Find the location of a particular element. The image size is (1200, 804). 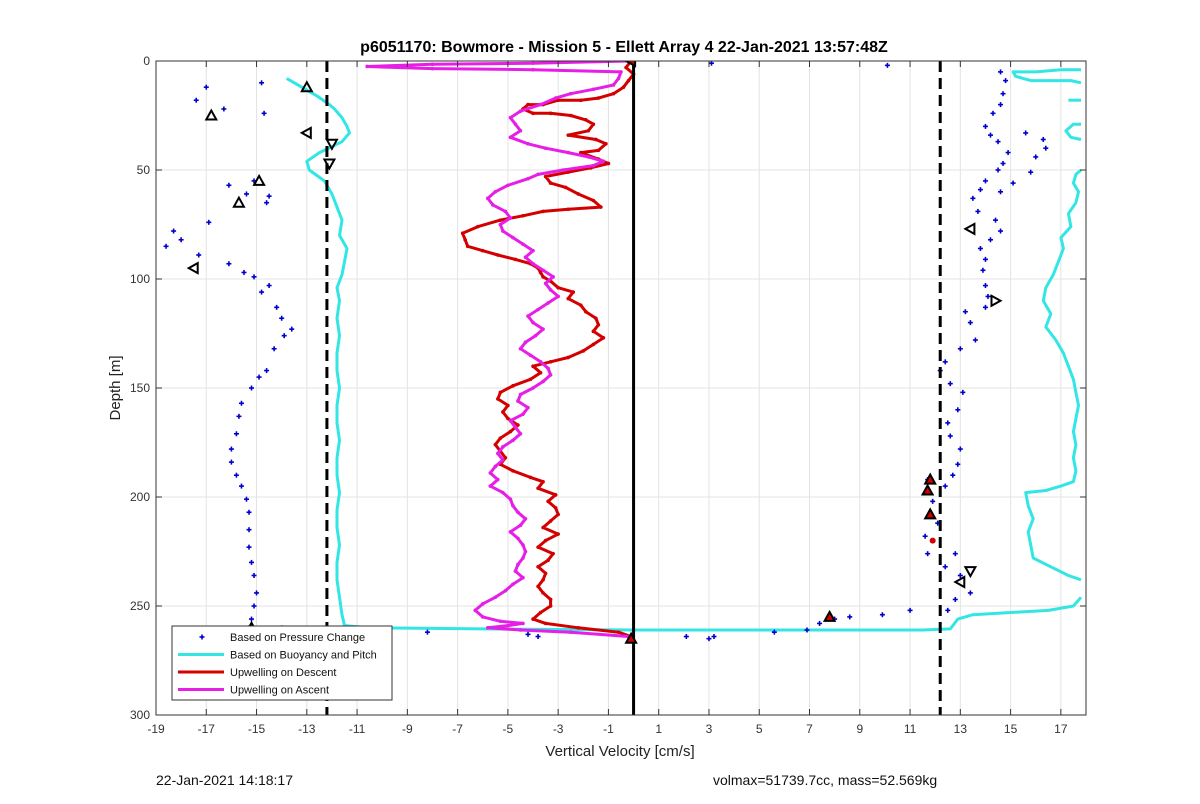

x-tick-label: 17 is located at coordinates (1061, 729).